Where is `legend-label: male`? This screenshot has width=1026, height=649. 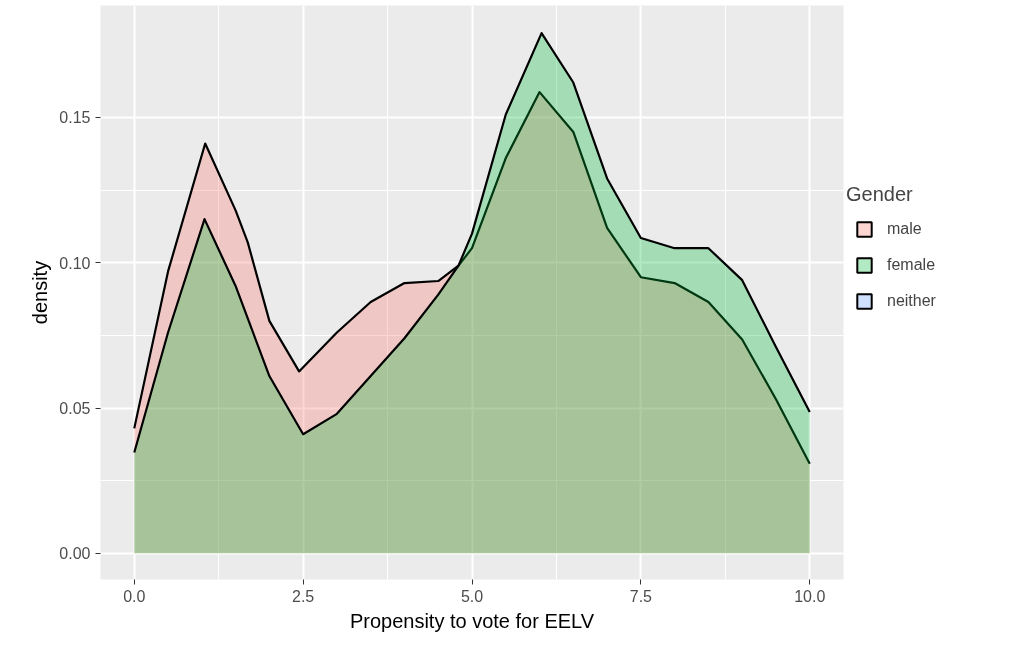 legend-label: male is located at coordinates (904, 229).